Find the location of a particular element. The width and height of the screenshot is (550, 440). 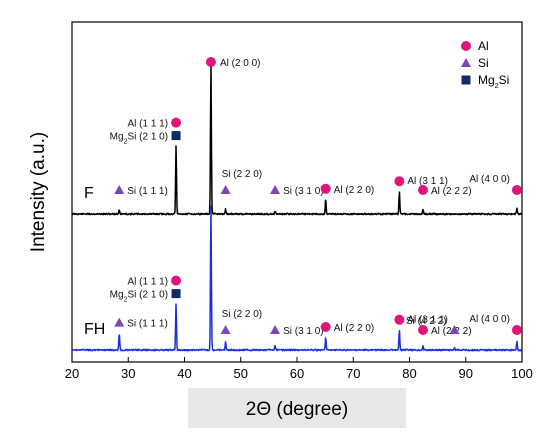

legend-triangle-icon is located at coordinates (466, 62).